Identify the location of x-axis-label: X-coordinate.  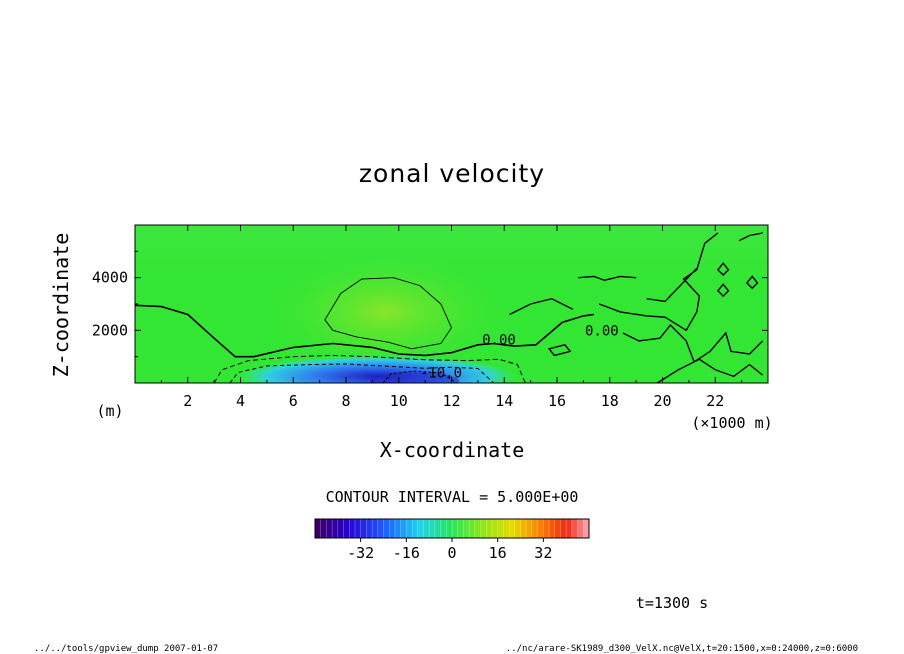
(452, 450).